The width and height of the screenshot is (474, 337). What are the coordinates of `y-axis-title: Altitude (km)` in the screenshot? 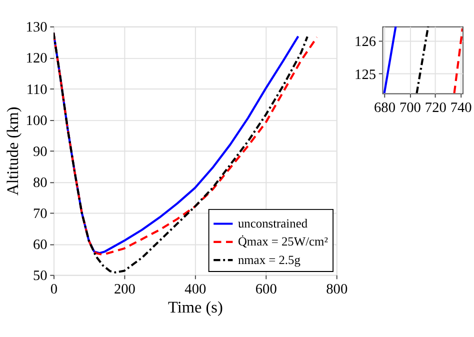 It's located at (13, 151).